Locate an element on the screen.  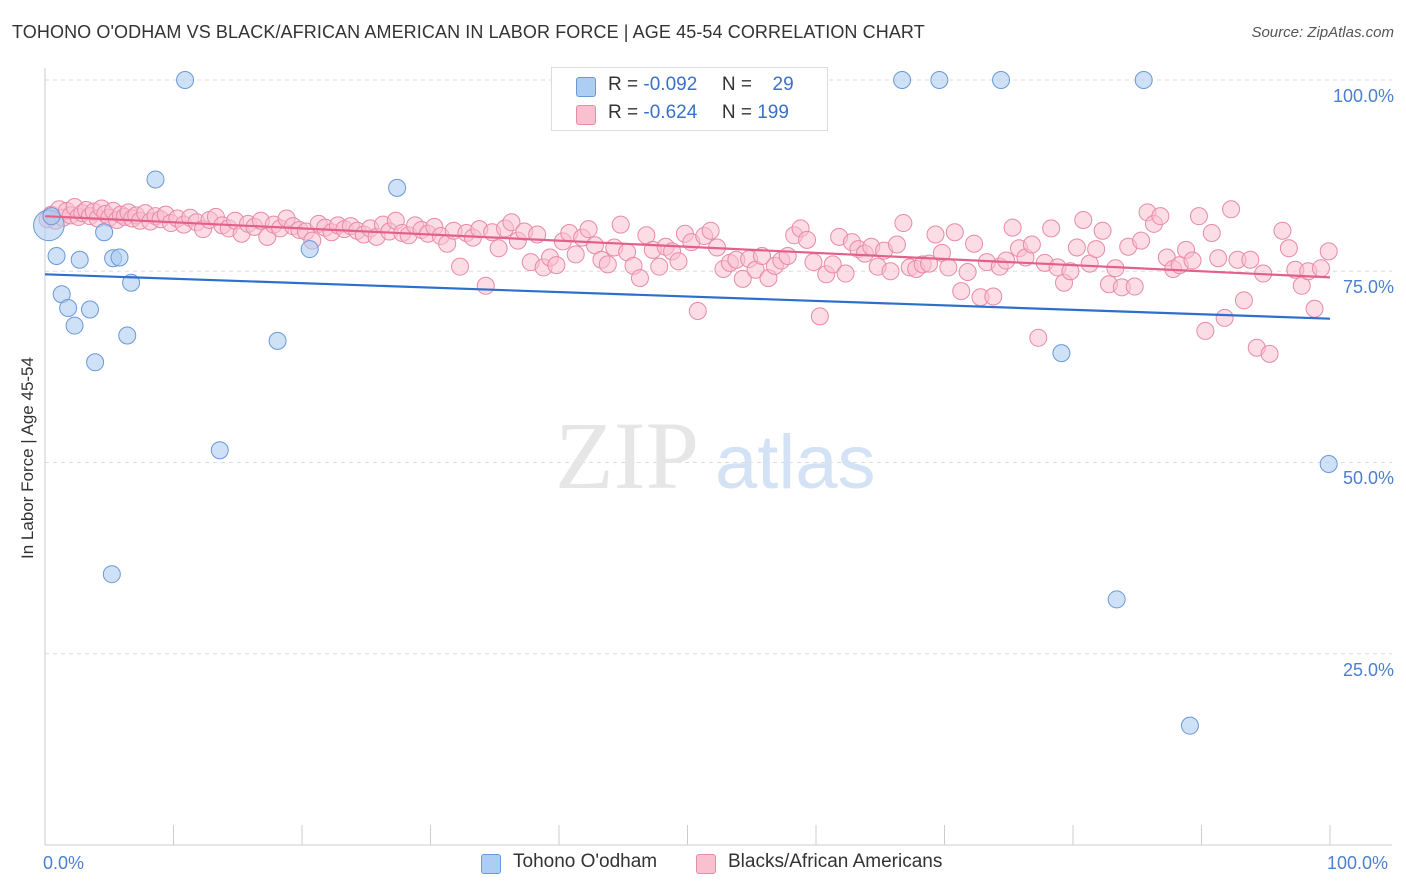
y-tick-25: 25.0% is located at coordinates (1368, 670).